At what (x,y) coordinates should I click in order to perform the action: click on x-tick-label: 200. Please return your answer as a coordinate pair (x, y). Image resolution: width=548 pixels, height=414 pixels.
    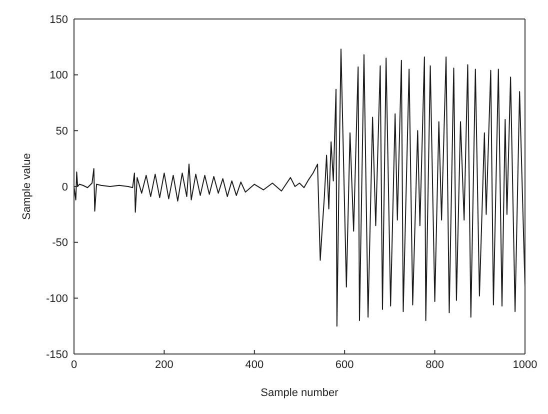
    Looking at the image, I should click on (164, 364).